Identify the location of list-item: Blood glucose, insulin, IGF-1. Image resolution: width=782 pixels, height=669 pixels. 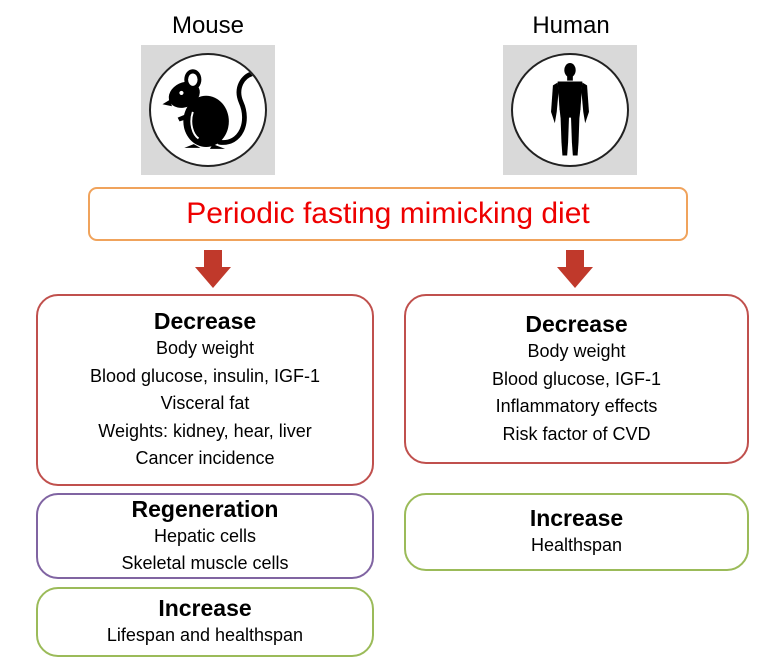
(205, 375).